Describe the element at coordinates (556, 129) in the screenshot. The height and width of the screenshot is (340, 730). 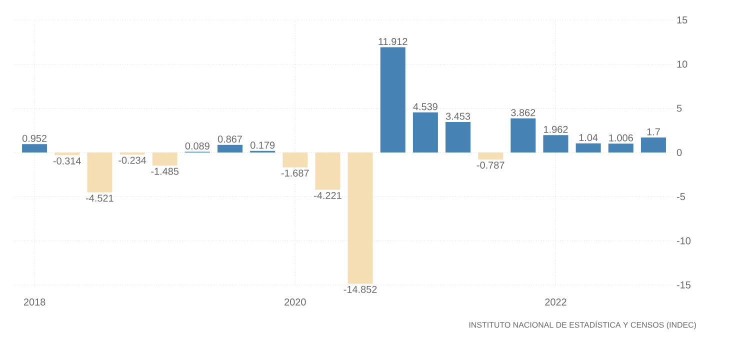
I see `data-label: 1.962` at that location.